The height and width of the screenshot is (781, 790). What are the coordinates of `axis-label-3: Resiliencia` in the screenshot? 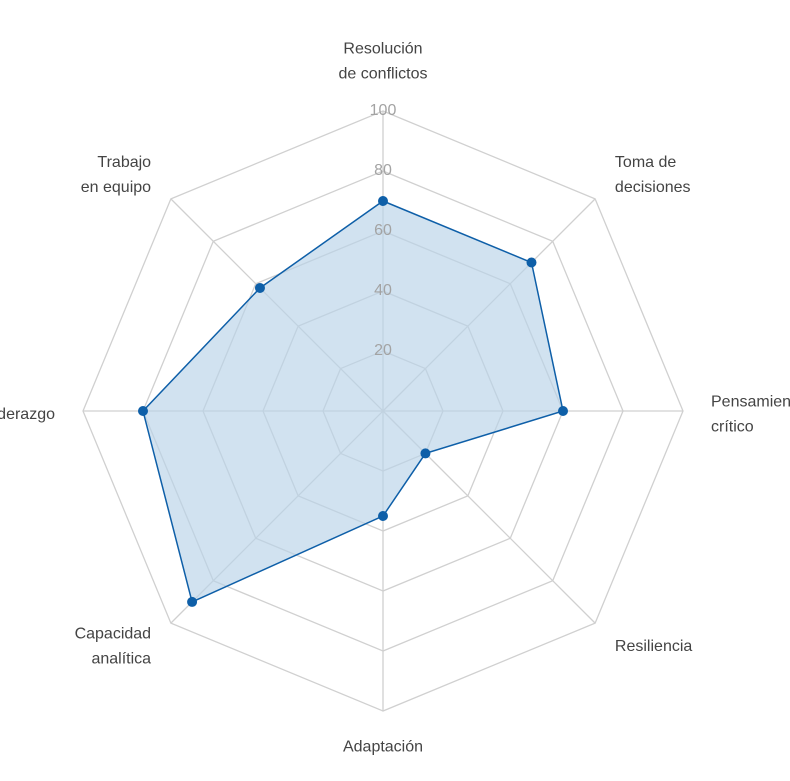 It's located at (653, 646).